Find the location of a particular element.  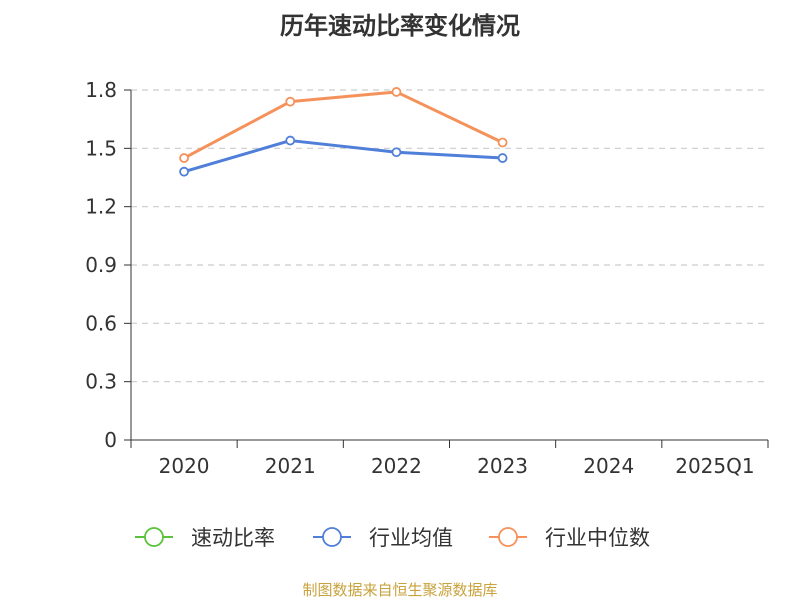

x-tick-label: 2021 is located at coordinates (290, 466).